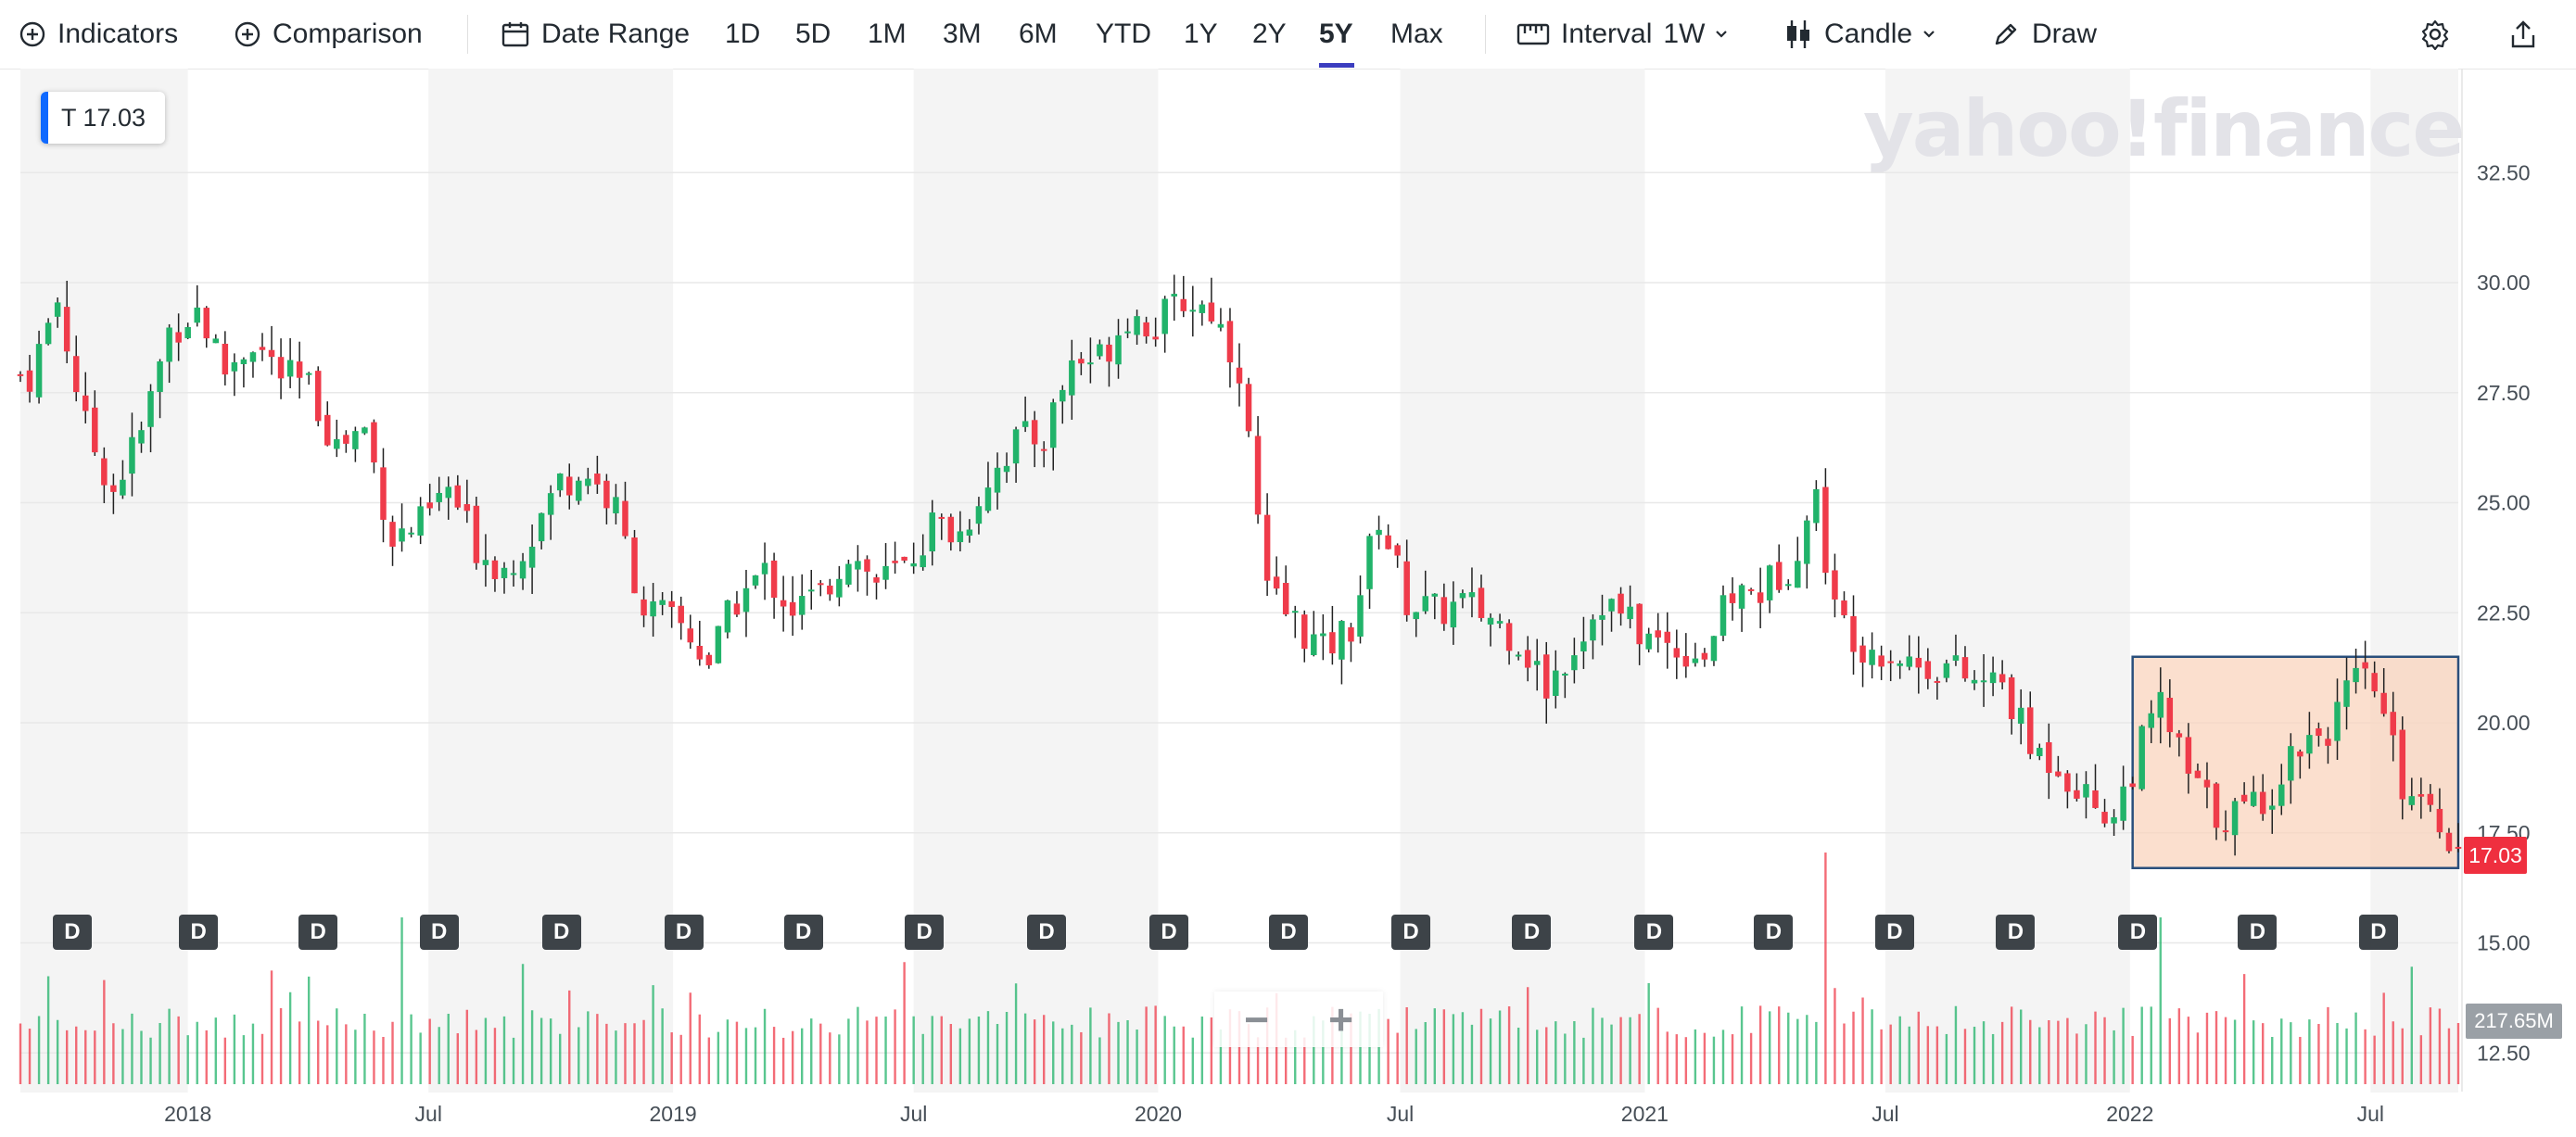 The width and height of the screenshot is (2576, 1137). I want to click on x-tick-label: 2018, so click(187, 1114).